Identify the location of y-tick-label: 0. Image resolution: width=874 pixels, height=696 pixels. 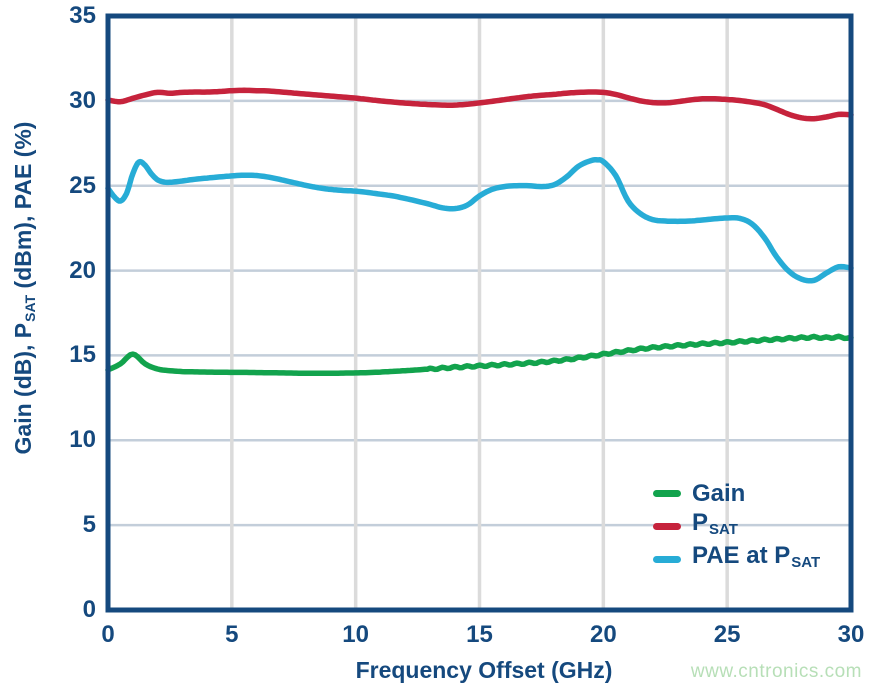
(89, 609).